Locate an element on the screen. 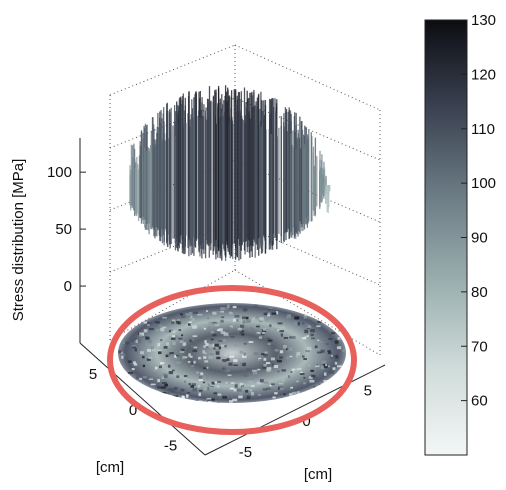 The width and height of the screenshot is (506, 490). colorbar-tick-label: 60 is located at coordinates (479, 401).